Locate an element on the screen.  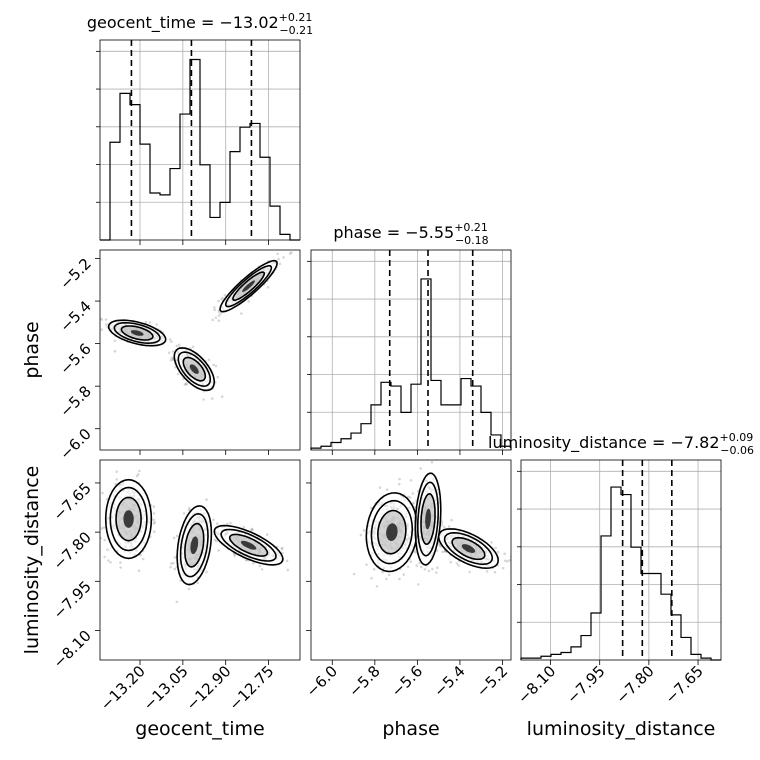
x-tick-label: −5.6 is located at coordinates (407, 681).